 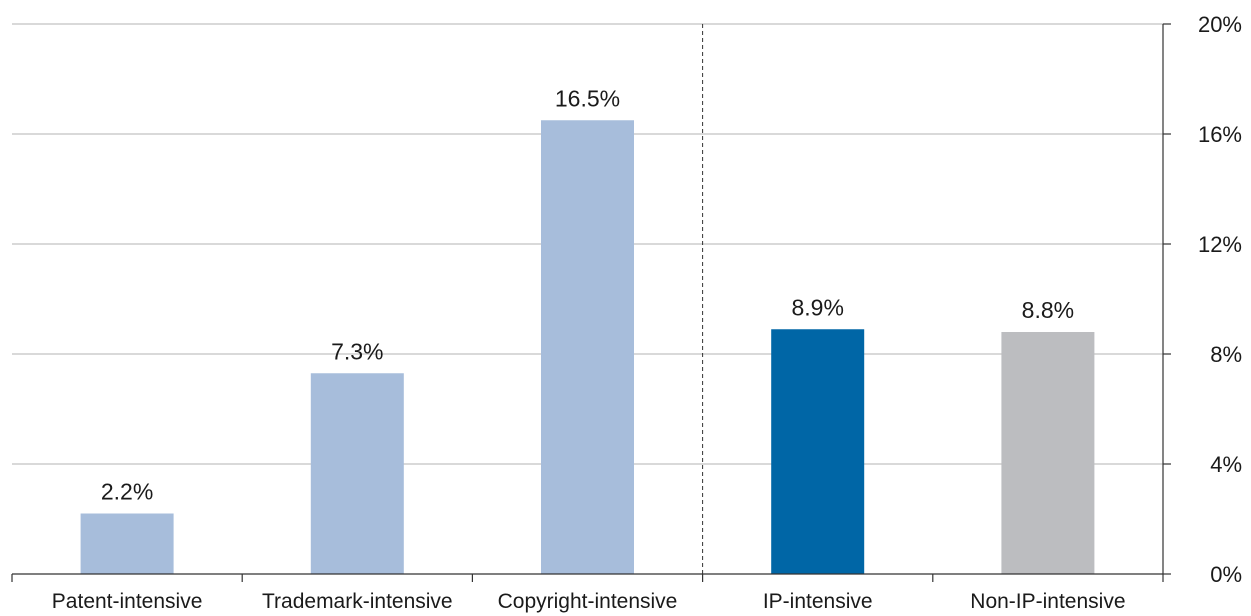 What do you see at coordinates (588, 601) in the screenshot?
I see `x-tick-label: Copyright-intensive` at bounding box center [588, 601].